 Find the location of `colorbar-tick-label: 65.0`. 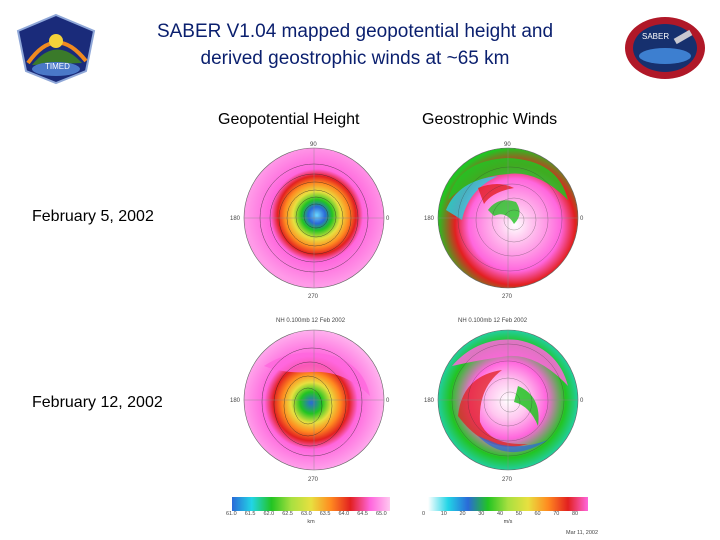

colorbar-tick-label: 65.0 is located at coordinates (381, 514).